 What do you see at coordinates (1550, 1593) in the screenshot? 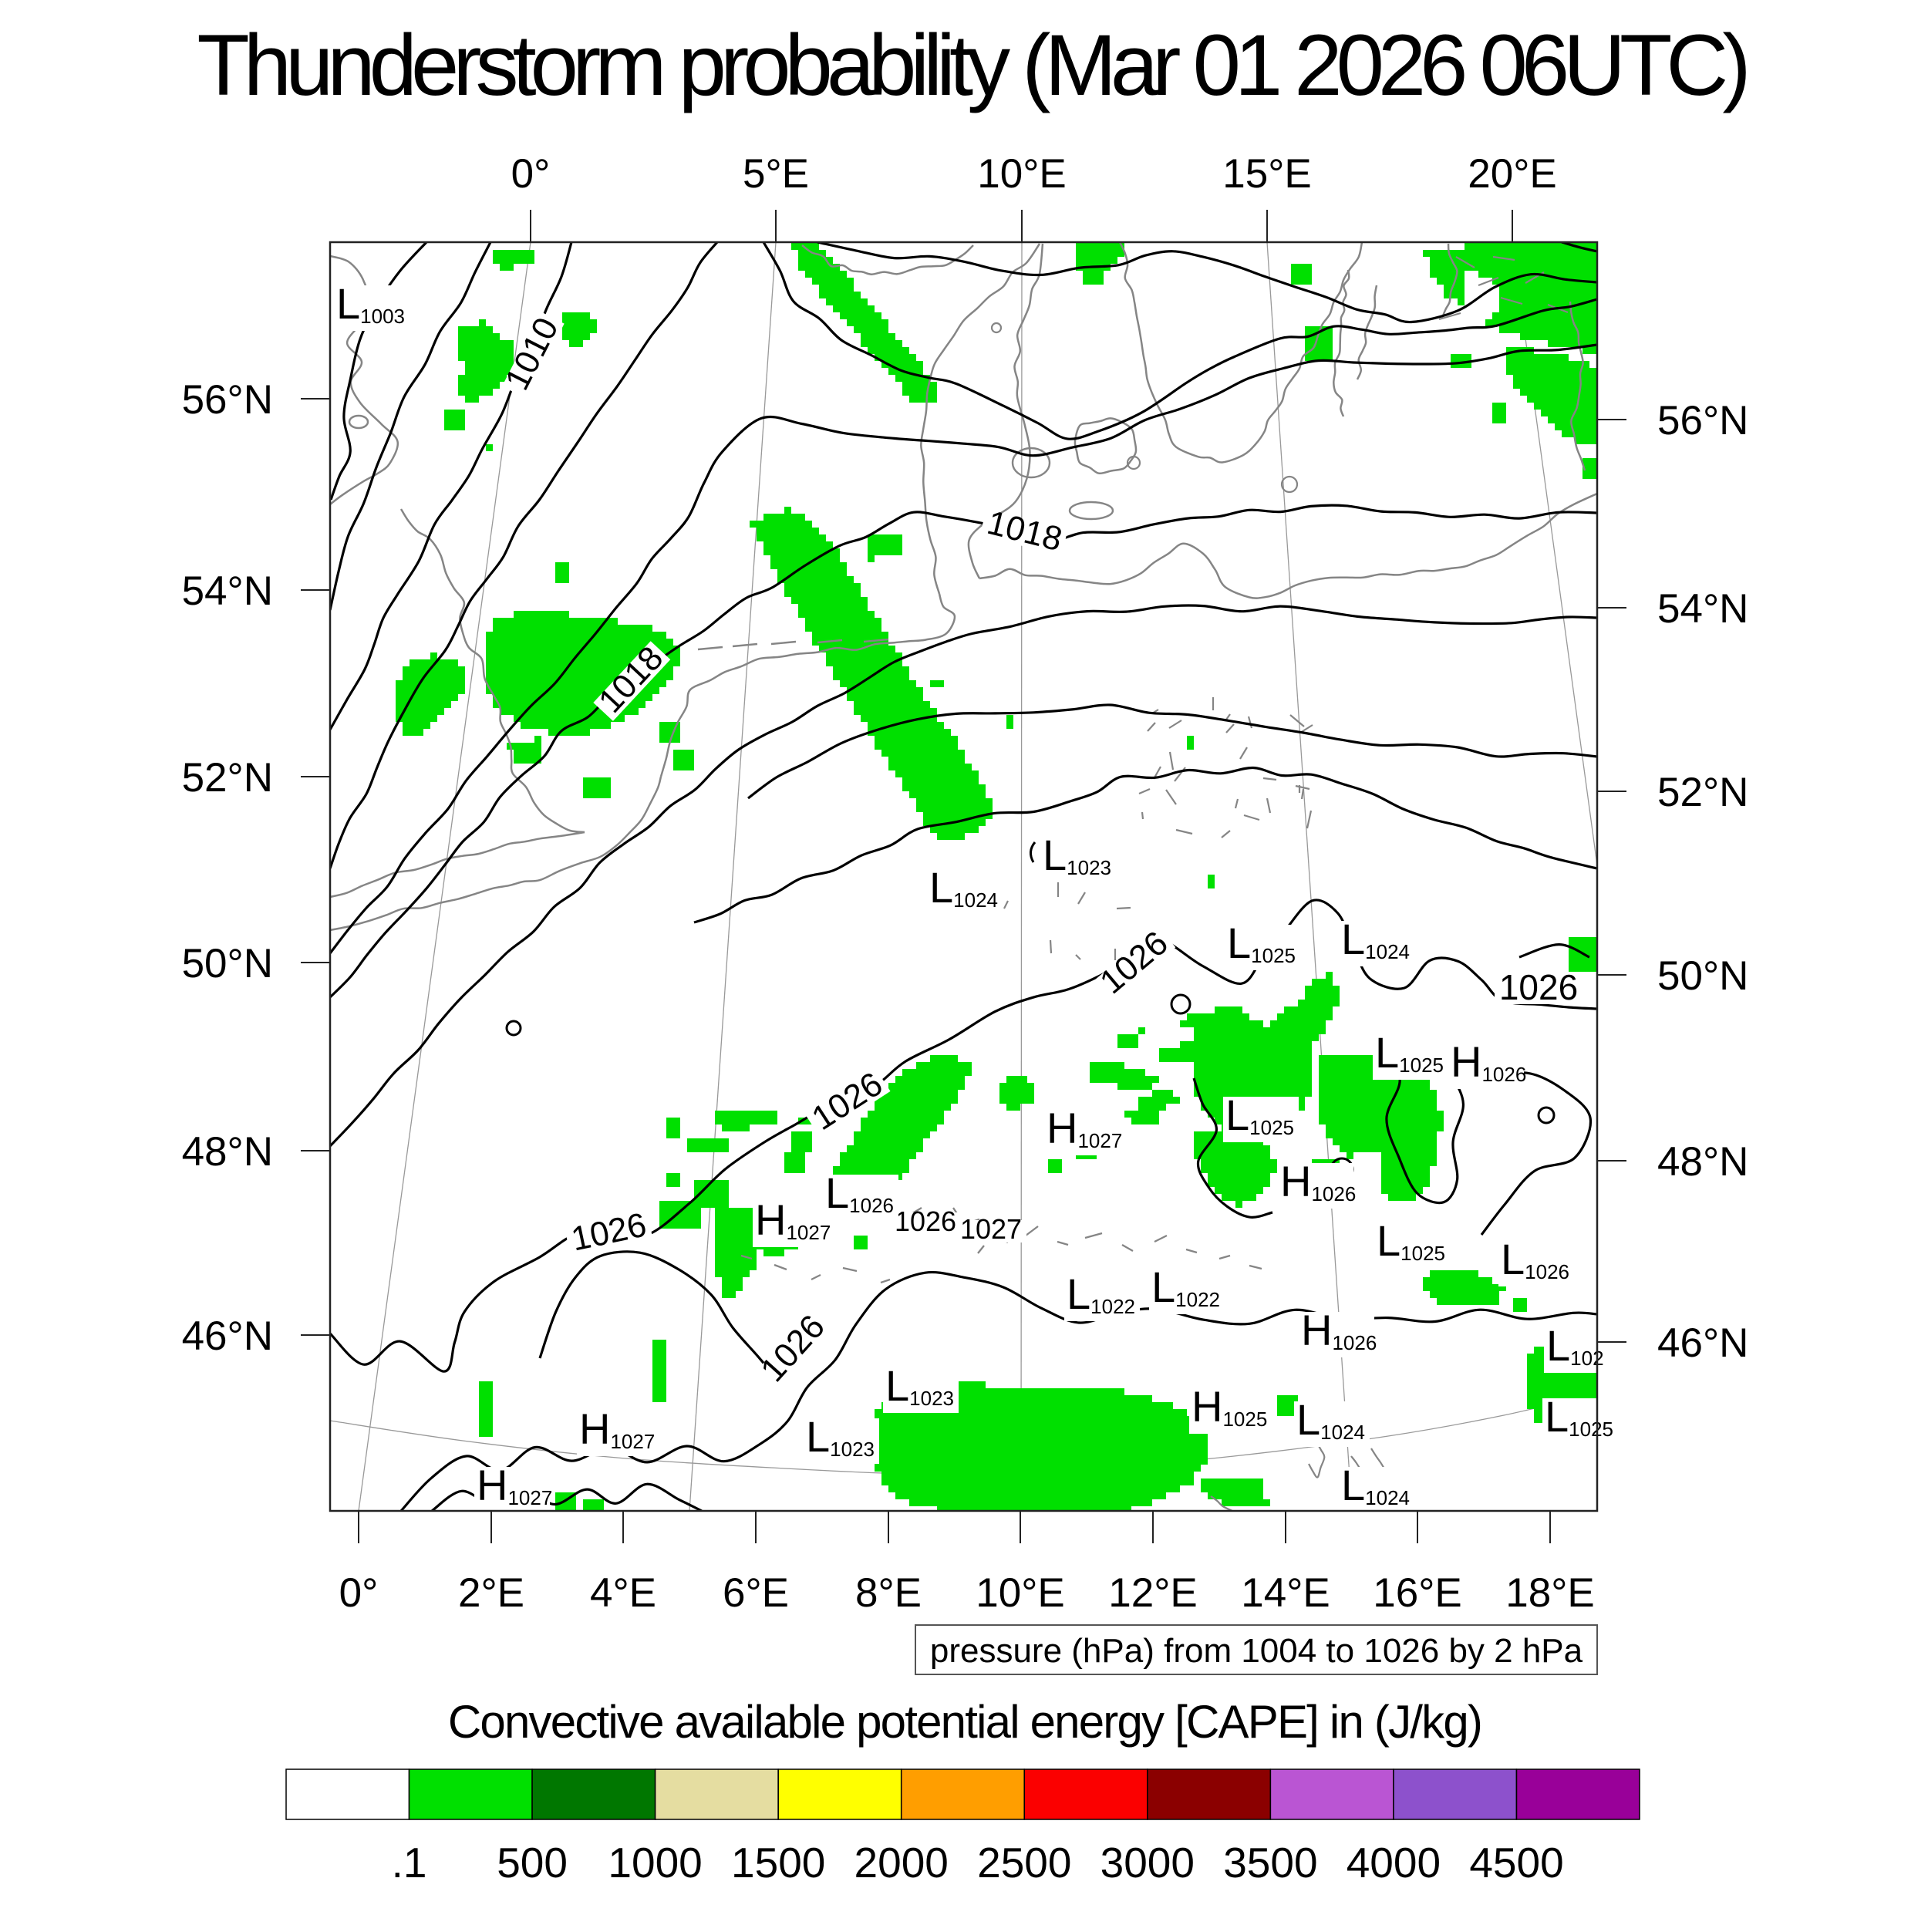
I see `svg-text: 18°E` at bounding box center [1550, 1593].